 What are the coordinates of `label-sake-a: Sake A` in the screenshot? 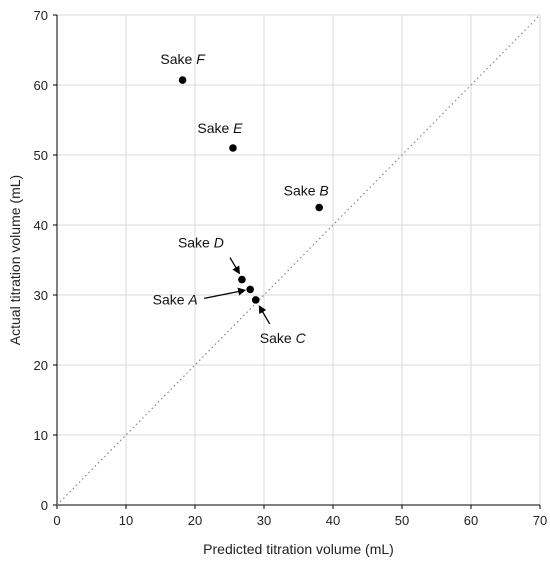 It's located at (175, 299).